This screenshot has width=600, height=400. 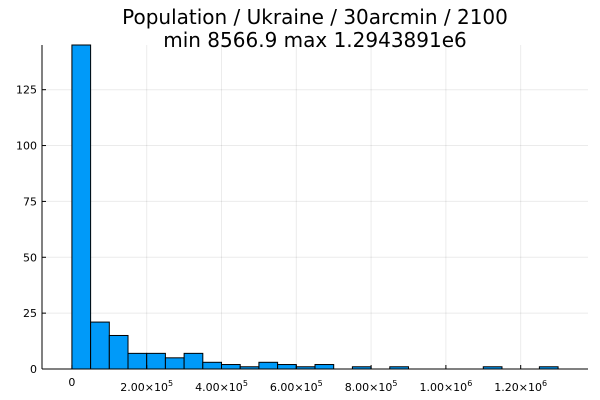 What do you see at coordinates (30, 313) in the screenshot?
I see `y-tick-label: 25` at bounding box center [30, 313].